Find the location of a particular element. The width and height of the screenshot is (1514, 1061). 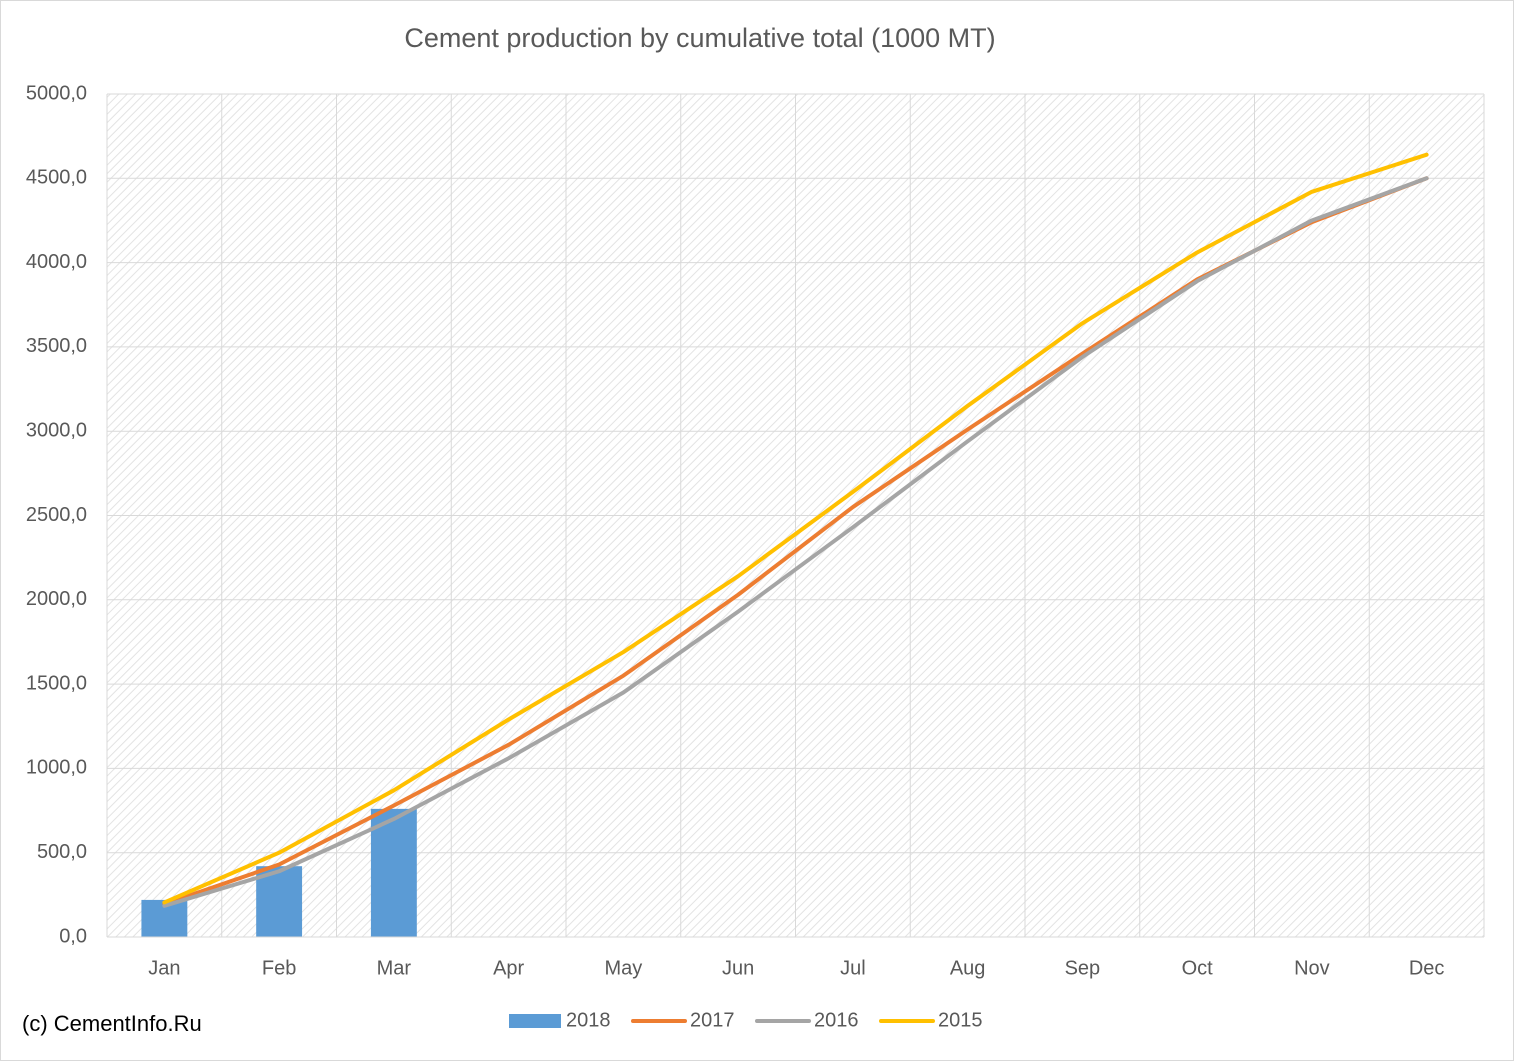

x-tick-label: Aug is located at coordinates (968, 968).